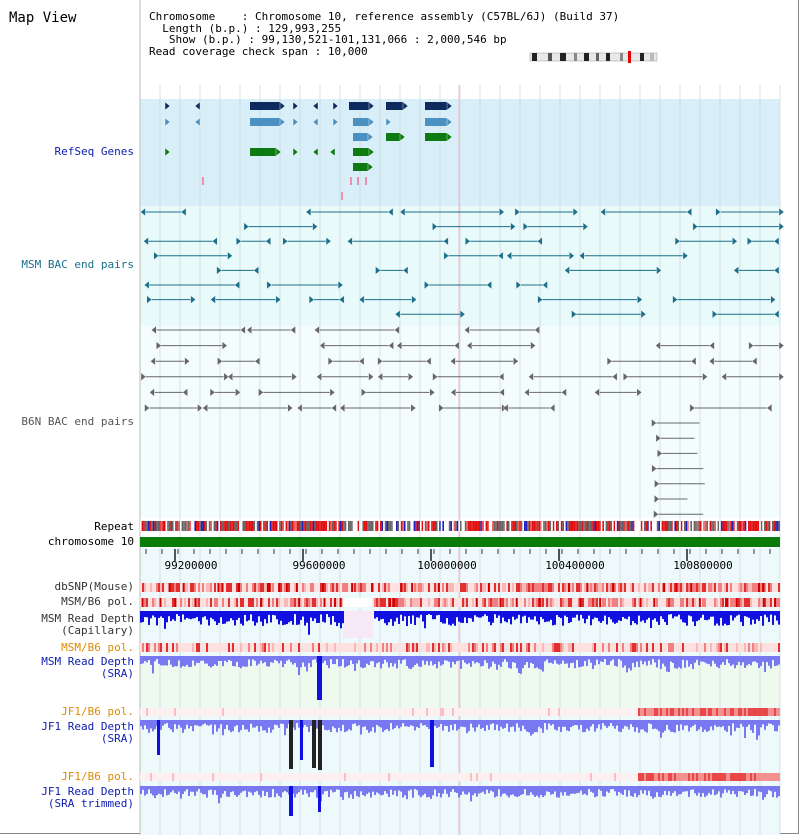 This screenshot has height=835, width=800. I want to click on track-label-msm-b6-pol-2: MSM/B6 pol., so click(97, 647).